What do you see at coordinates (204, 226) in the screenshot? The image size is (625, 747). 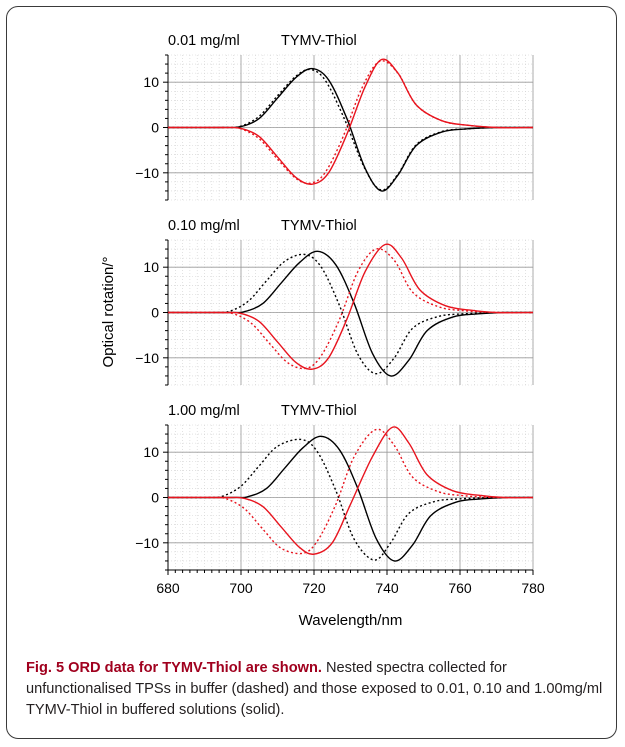 I see `panel-title: 0.10 mg/ml` at bounding box center [204, 226].